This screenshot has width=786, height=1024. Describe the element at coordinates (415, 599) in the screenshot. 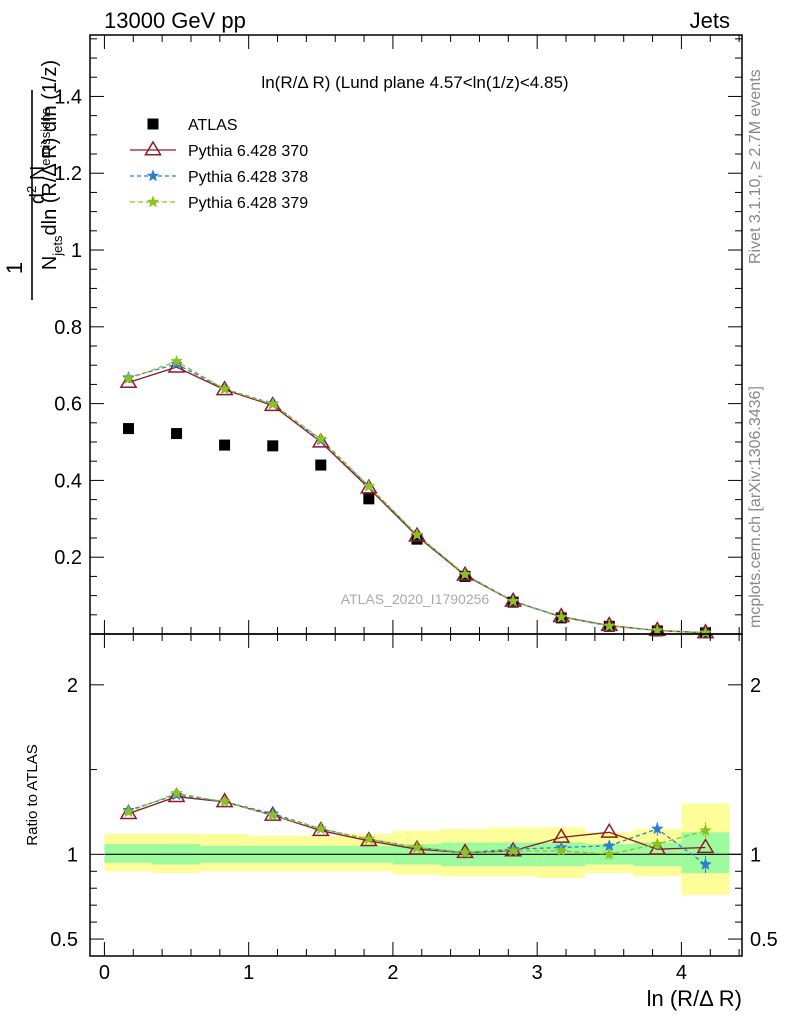

I see `watermark: ATLAS_2020_I1790256` at that location.